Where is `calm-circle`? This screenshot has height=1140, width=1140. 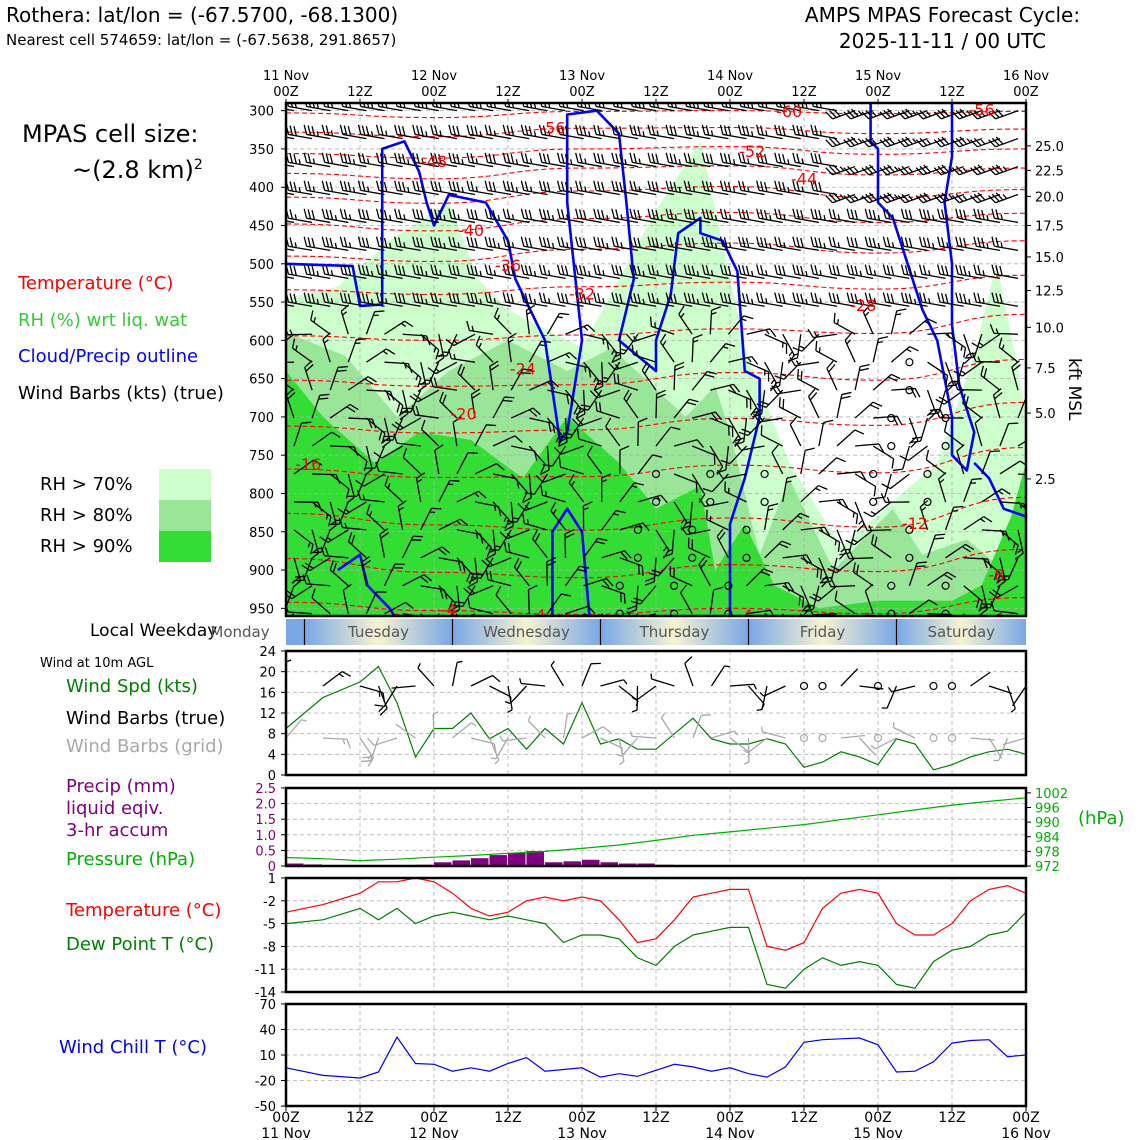 calm-circle is located at coordinates (909, 529).